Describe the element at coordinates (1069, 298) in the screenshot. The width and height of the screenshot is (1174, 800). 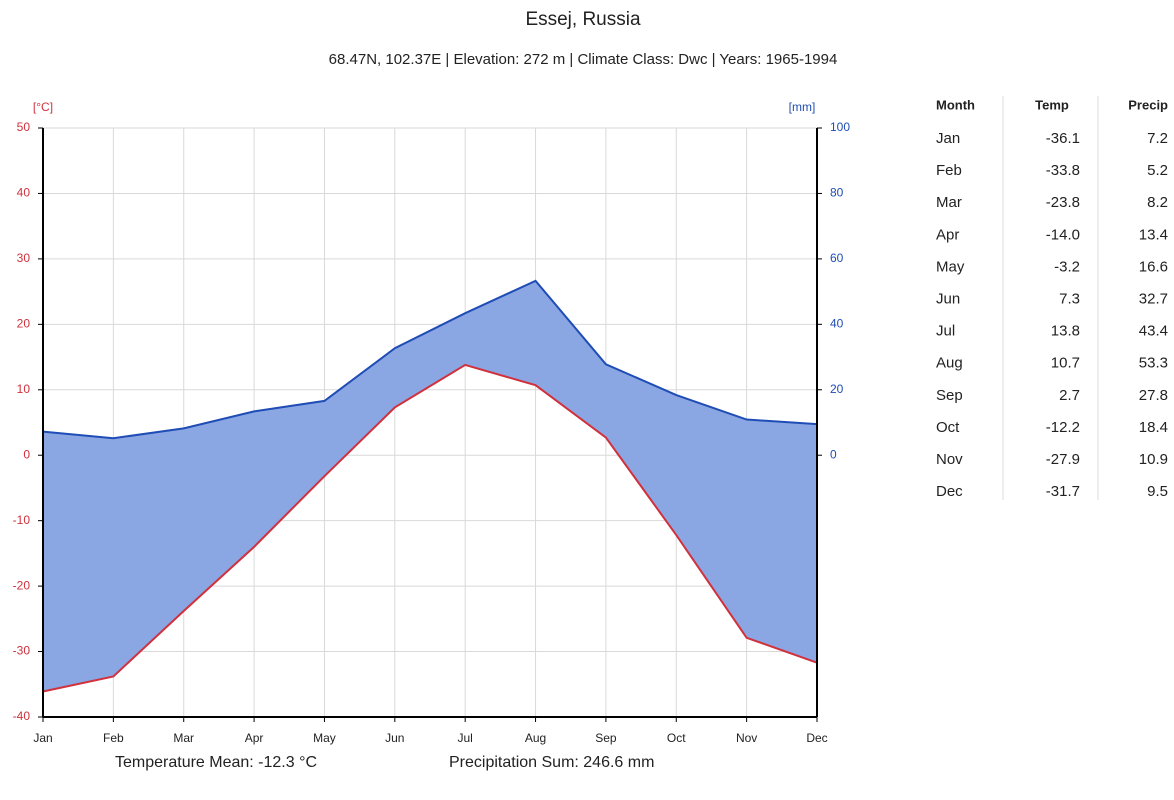
I see `table-temp: 7.3` at that location.